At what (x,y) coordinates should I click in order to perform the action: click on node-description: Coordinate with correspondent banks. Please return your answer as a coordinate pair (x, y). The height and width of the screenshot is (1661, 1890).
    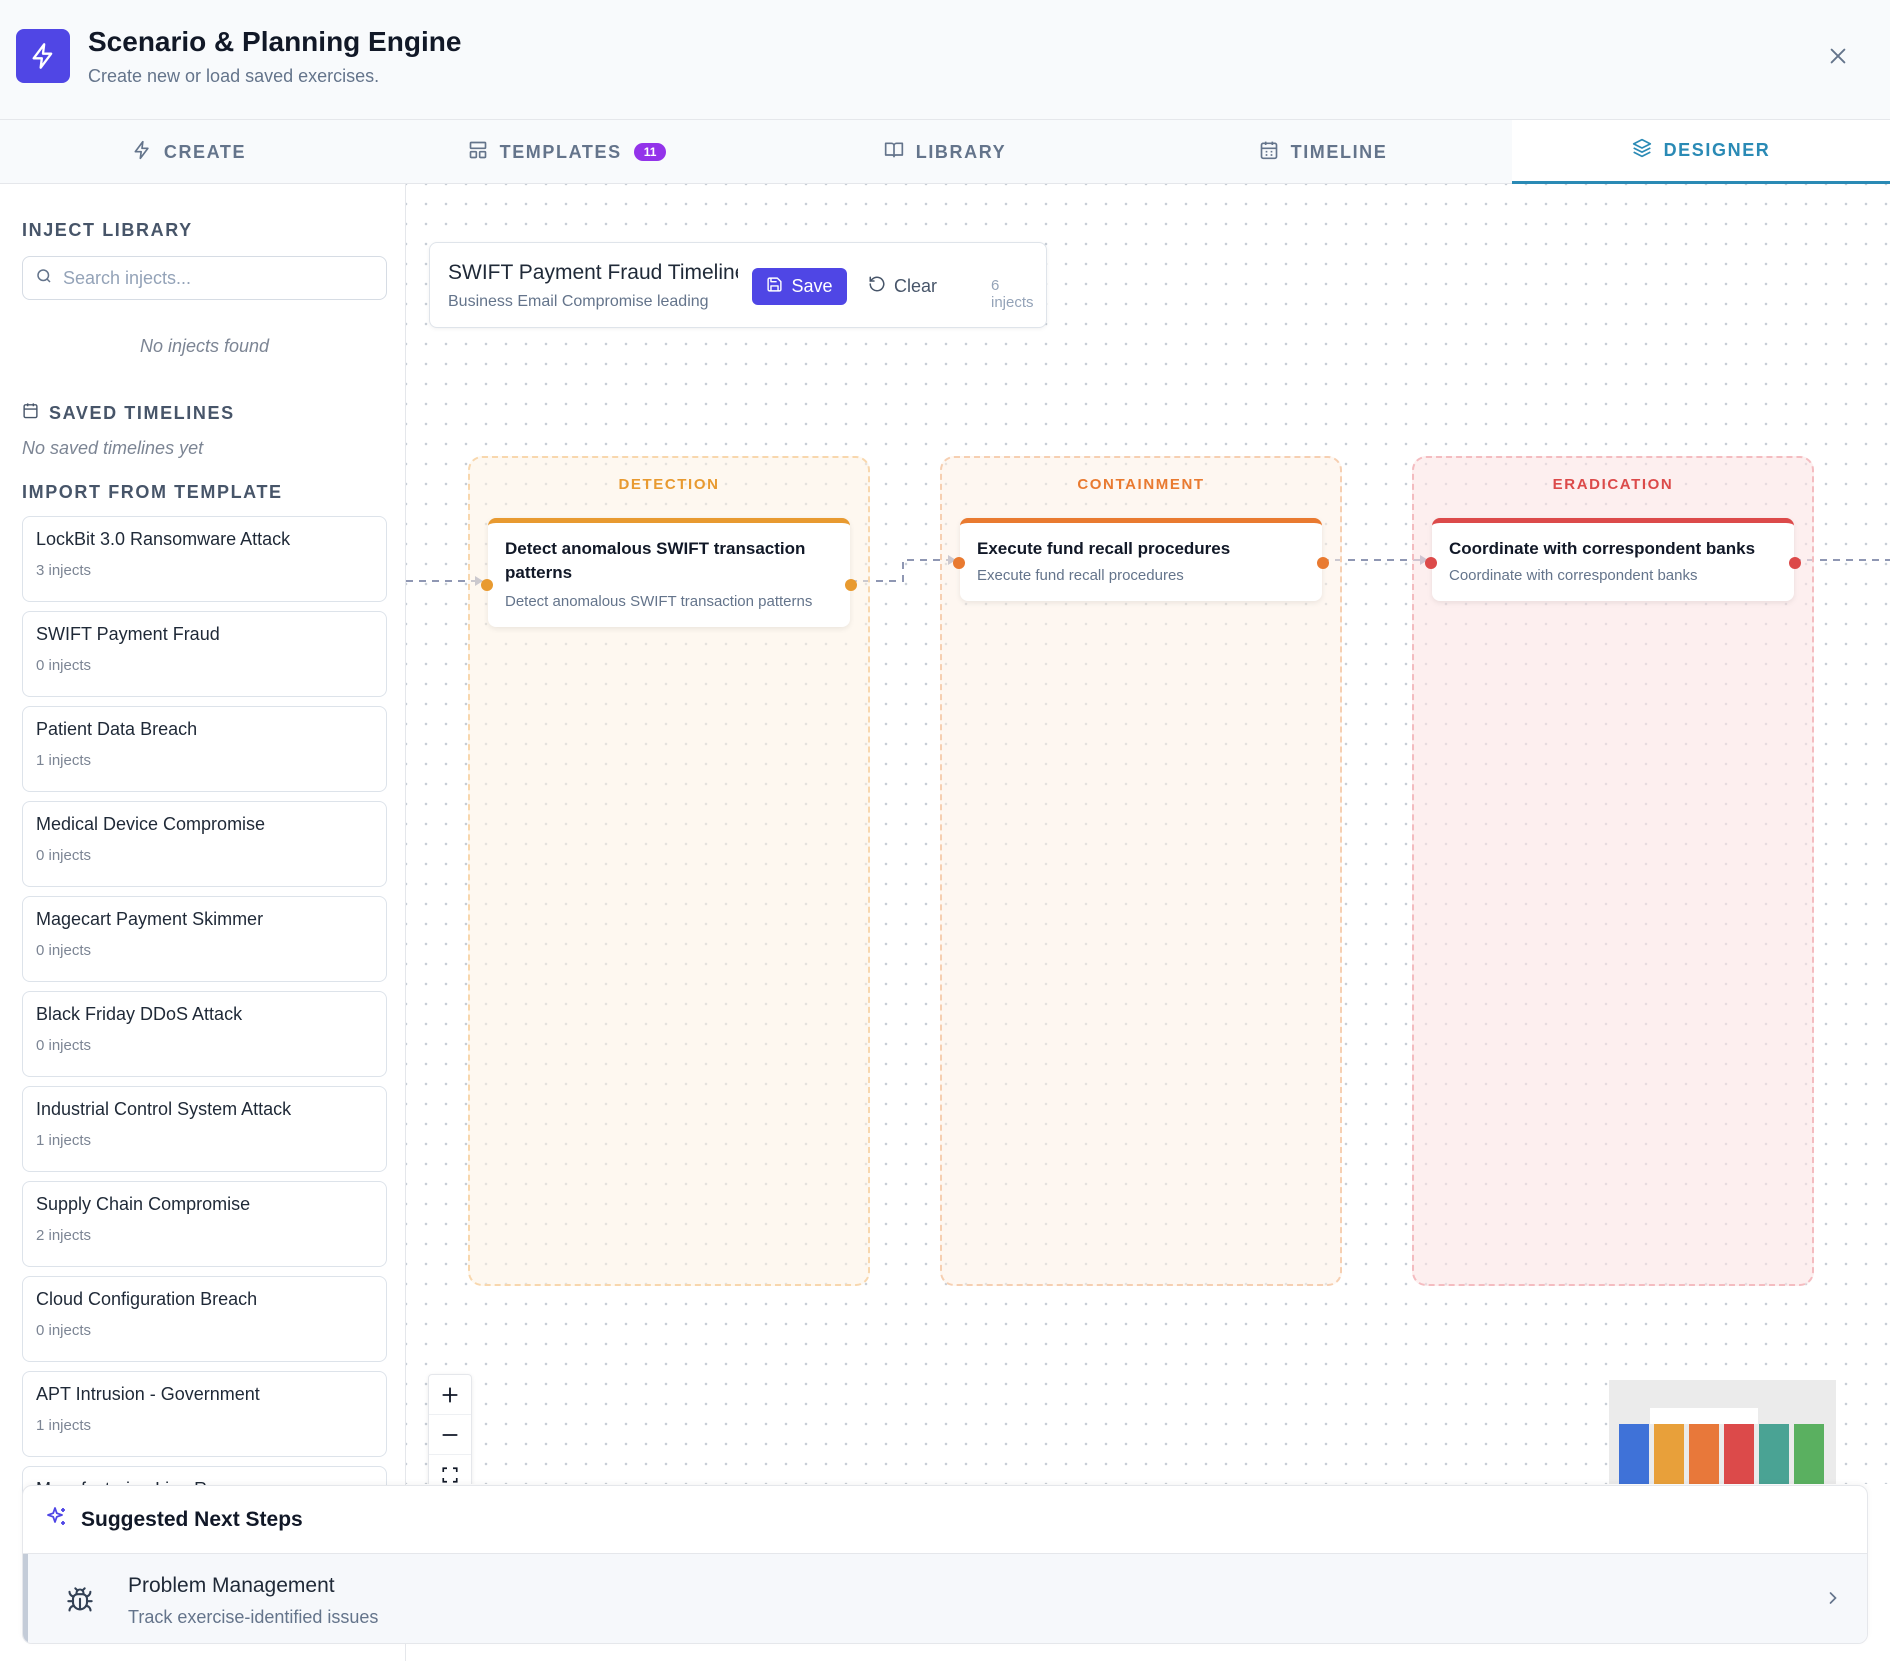
    Looking at the image, I should click on (1573, 575).